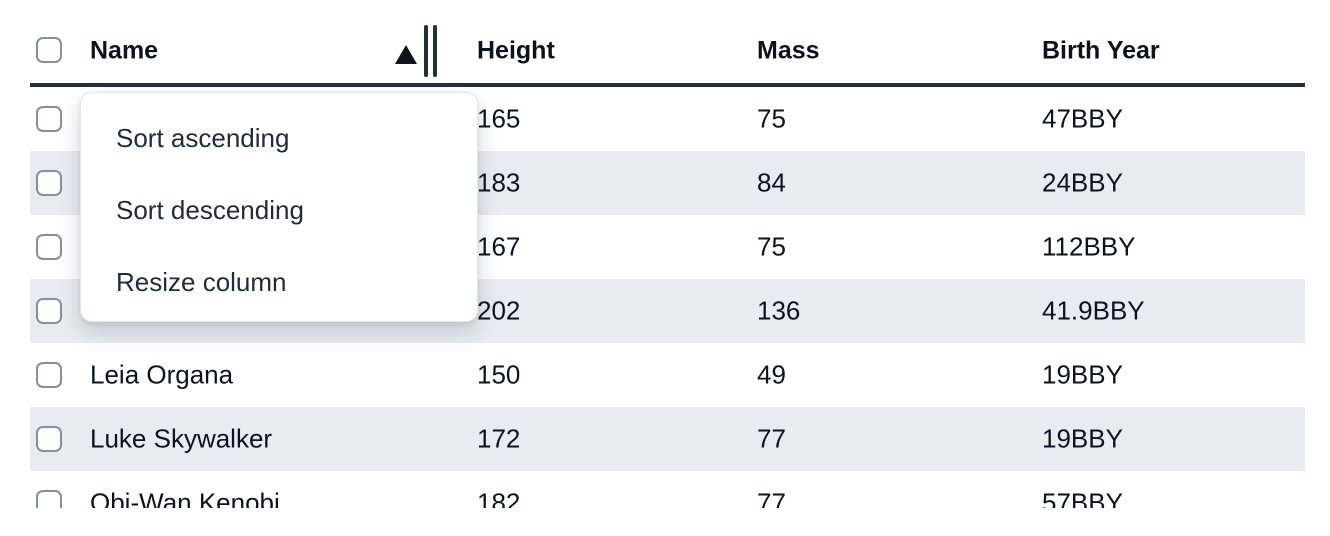 Image resolution: width=1330 pixels, height=536 pixels. What do you see at coordinates (1089, 246) in the screenshot?
I see `cell-birth-year: 112BBY` at bounding box center [1089, 246].